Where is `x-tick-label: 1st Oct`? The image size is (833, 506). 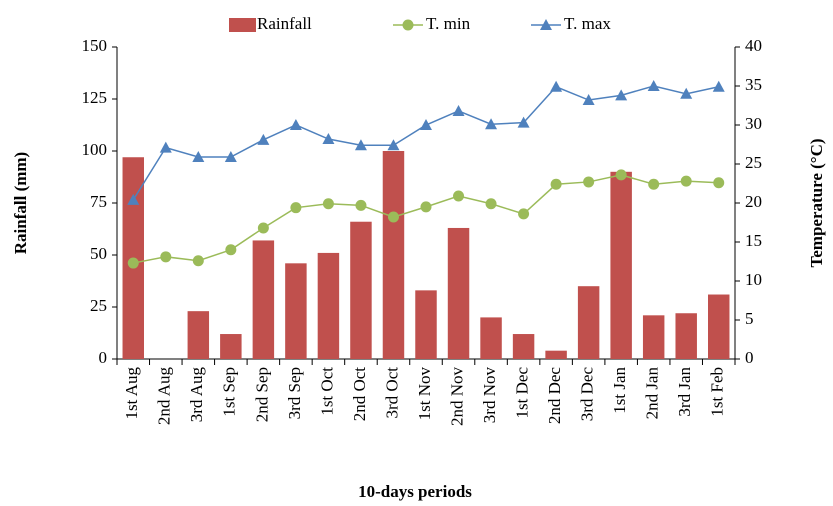 x-tick-label: 1st Oct is located at coordinates (326, 391).